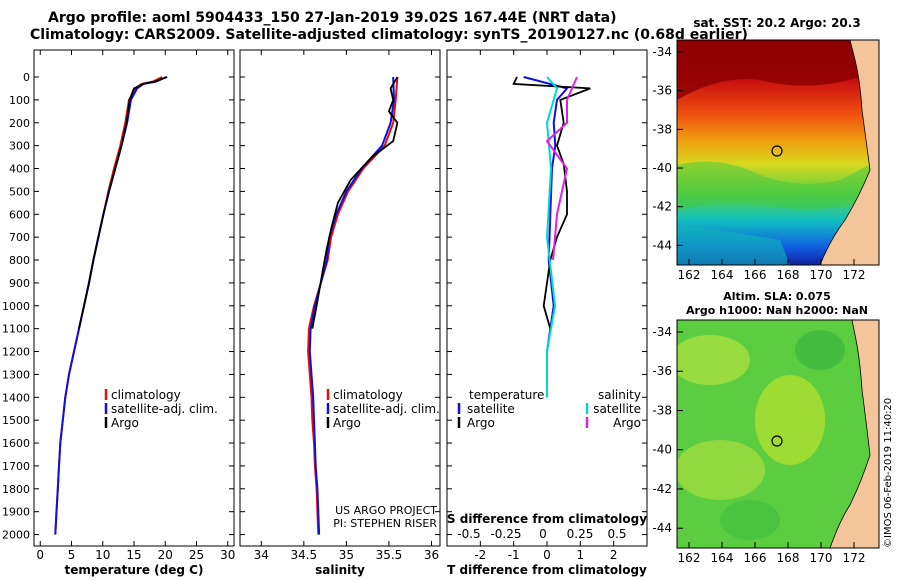 Image resolution: width=900 pixels, height=580 pixels. I want to click on y-tick-label: 0, so click(26, 77).